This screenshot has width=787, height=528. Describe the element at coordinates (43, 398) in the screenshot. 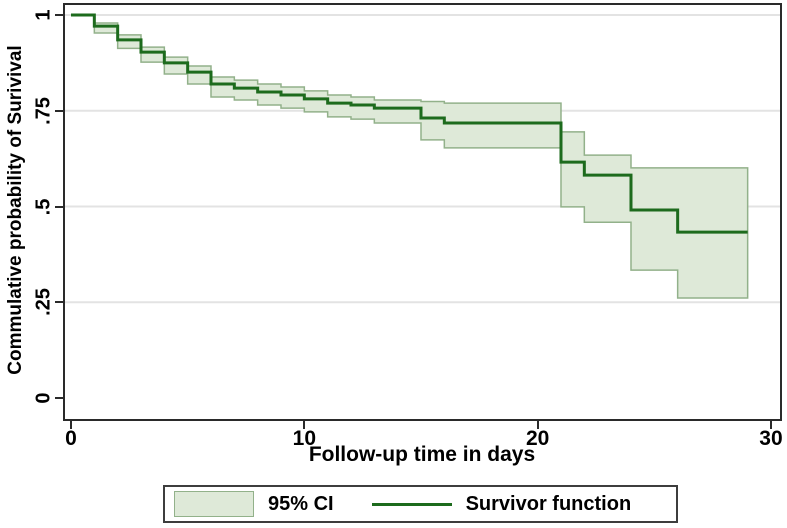

I see `y-tick-label: 0` at that location.